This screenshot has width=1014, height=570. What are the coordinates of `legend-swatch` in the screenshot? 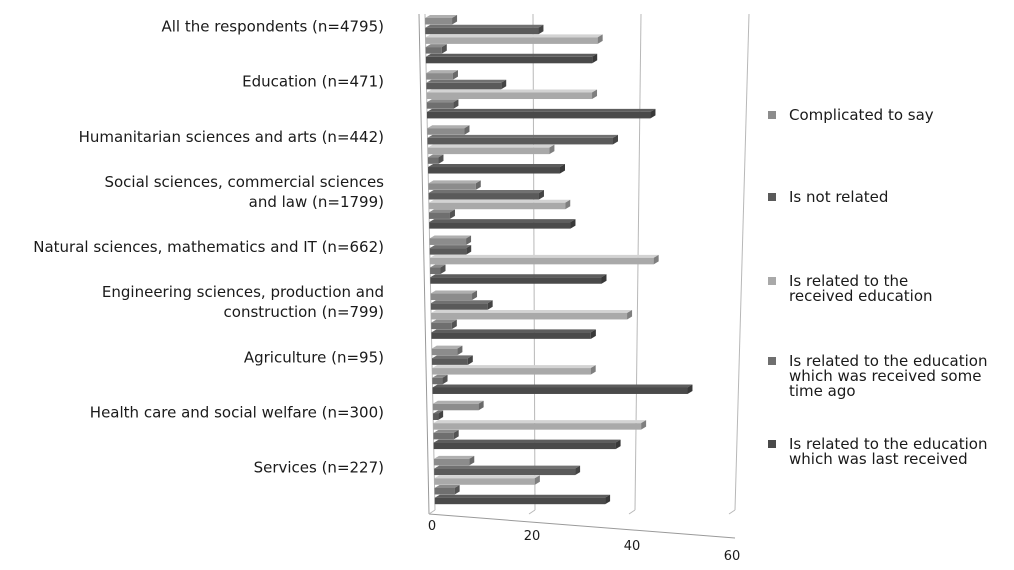 It's located at (772, 115).